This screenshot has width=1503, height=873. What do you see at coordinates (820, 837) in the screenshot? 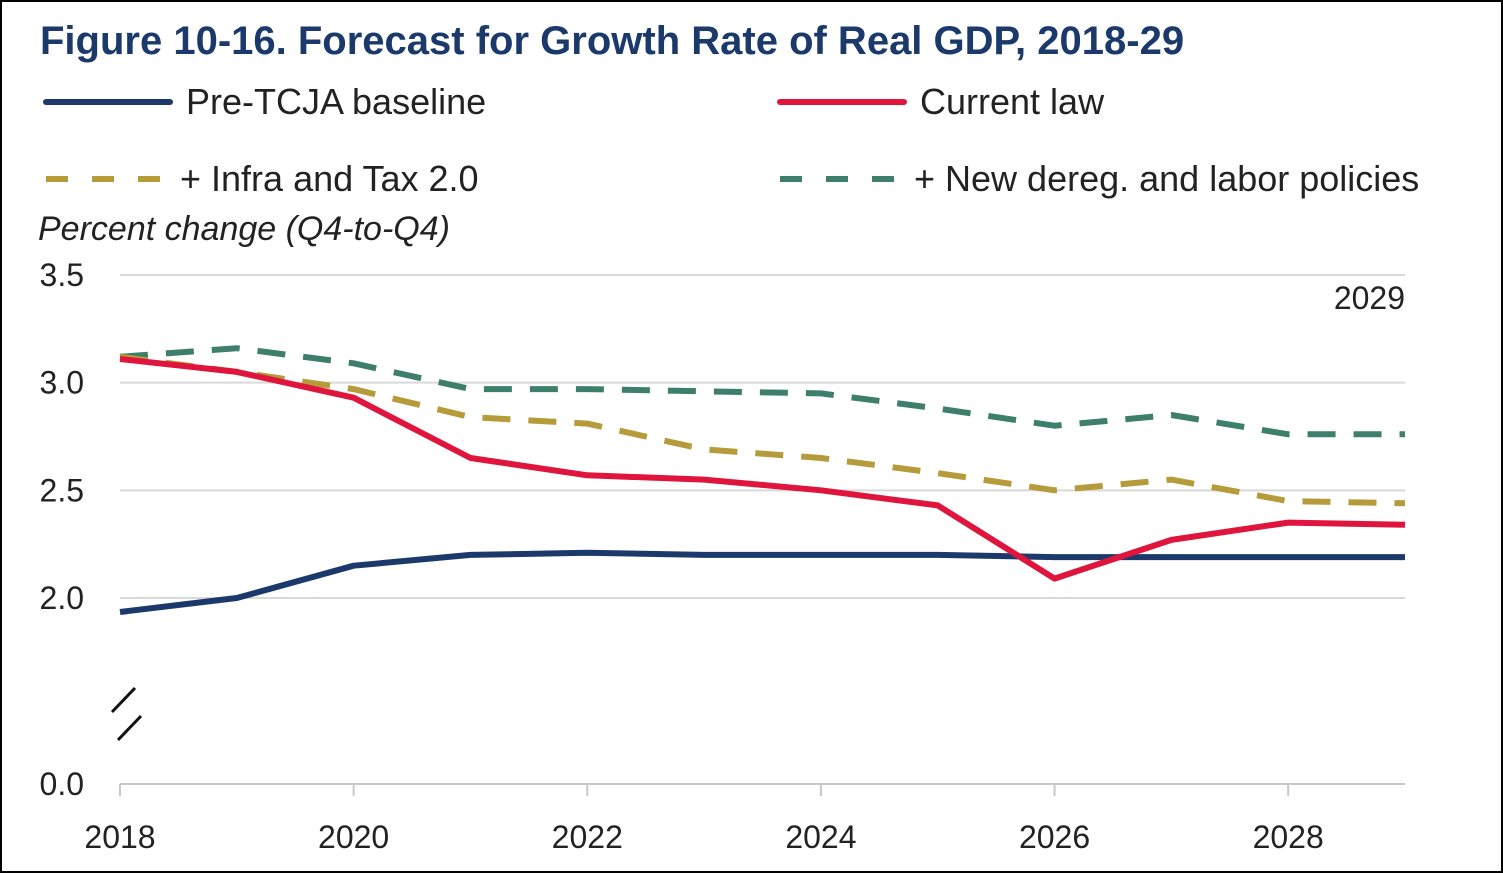
I see `x-tick-label: 2024` at bounding box center [820, 837].